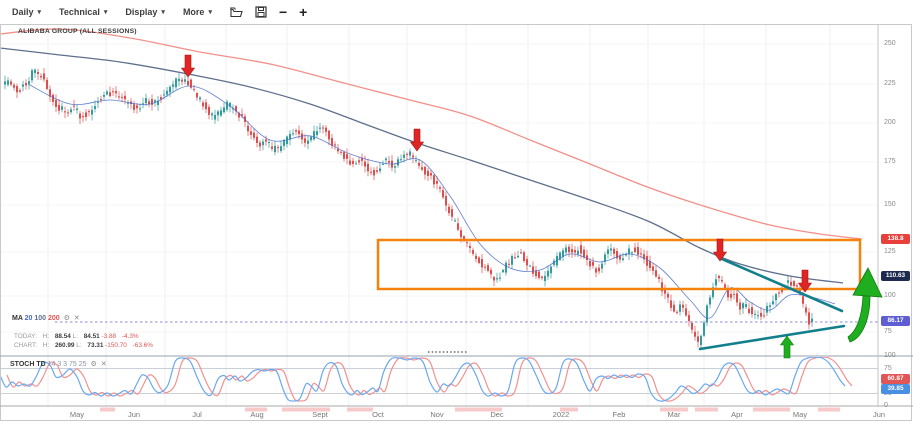 Image resolution: width=913 pixels, height=429 pixels. Describe the element at coordinates (895, 389) in the screenshot. I see `stoch-badge: 39.85` at that location.